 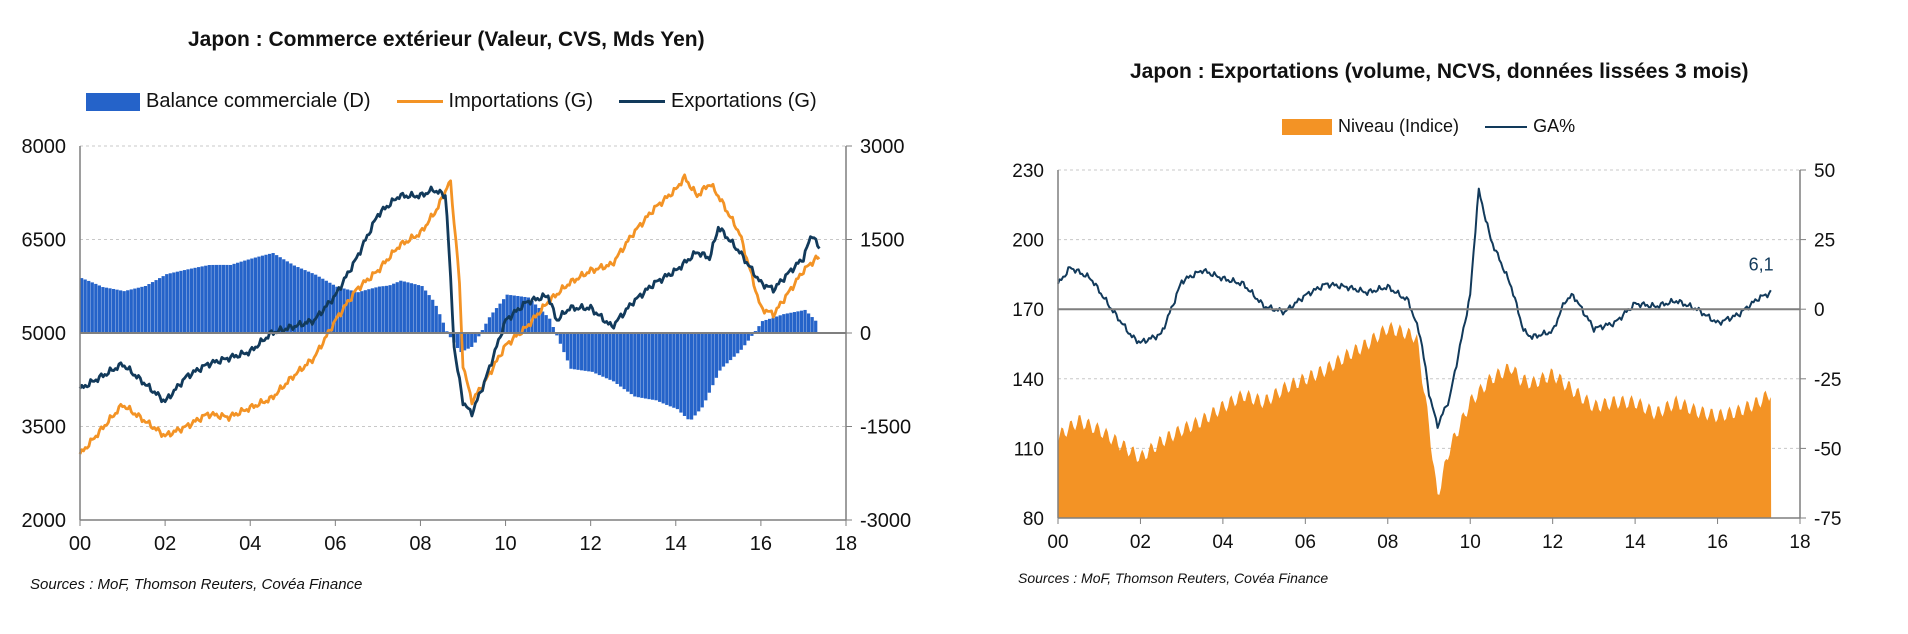 I want to click on y-left-tick-label: 2000, so click(x=44, y=521).